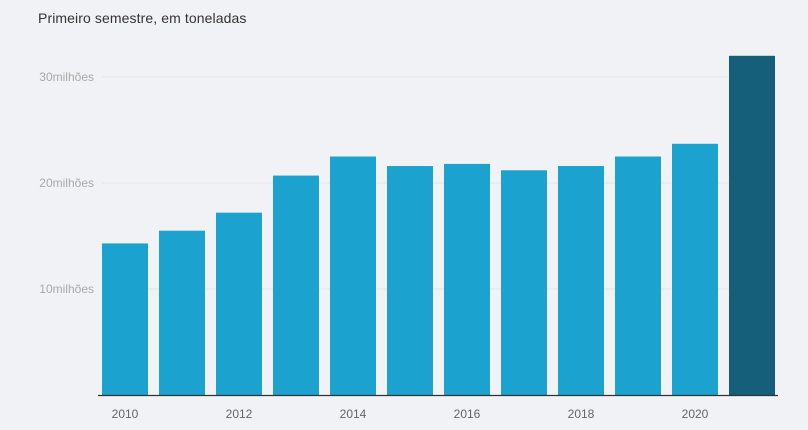 The width and height of the screenshot is (808, 430). Describe the element at coordinates (66, 77) in the screenshot. I see `y-tick-label: 30milhões` at that location.